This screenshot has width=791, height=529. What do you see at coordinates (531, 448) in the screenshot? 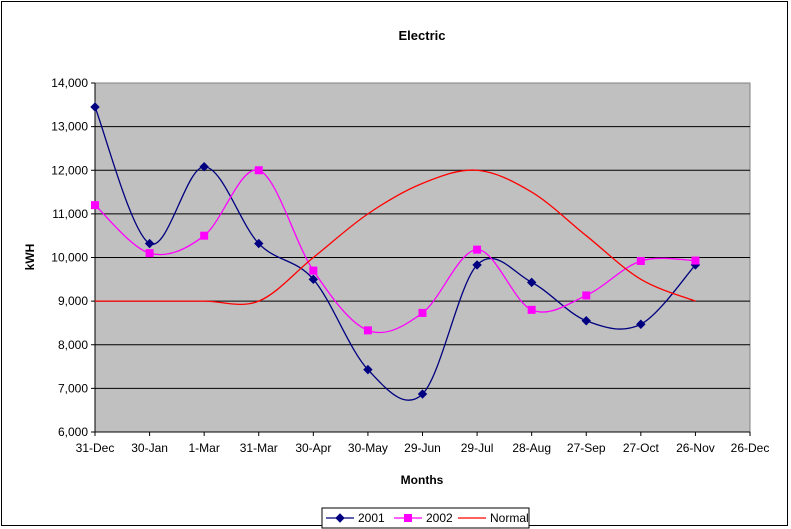
I see `x-tick-label: 28-Aug` at bounding box center [531, 448].